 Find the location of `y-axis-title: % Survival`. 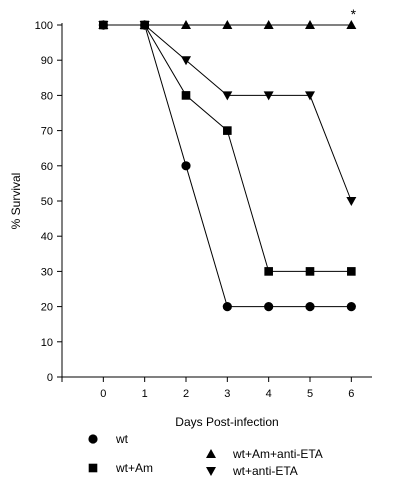

y-axis-title: % Survival is located at coordinates (16, 201).